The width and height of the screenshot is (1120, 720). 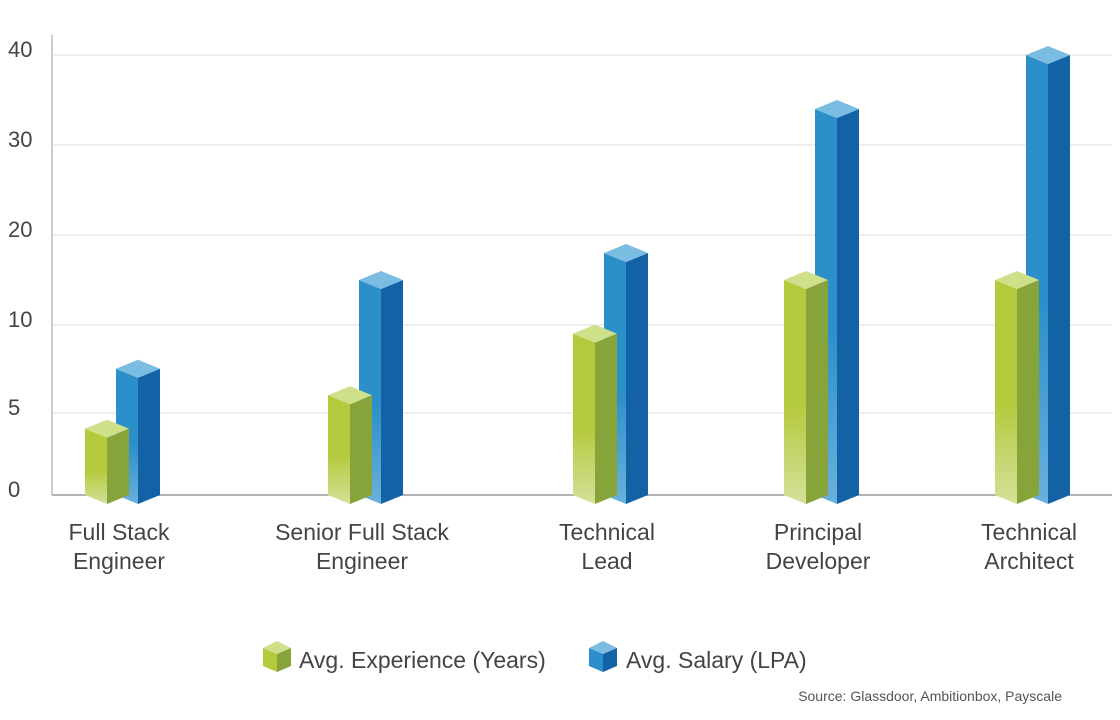 I want to click on legend: Avg. Experience (Years) Avg. Salary (LPA), so click(x=535, y=657).